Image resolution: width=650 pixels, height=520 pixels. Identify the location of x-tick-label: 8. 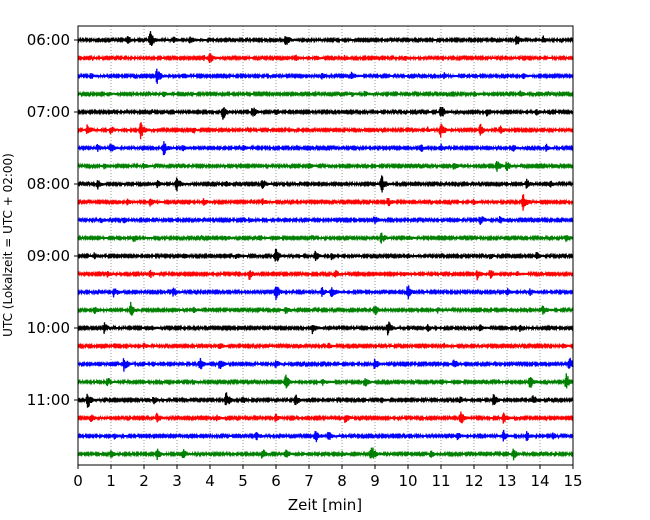
(342, 481).